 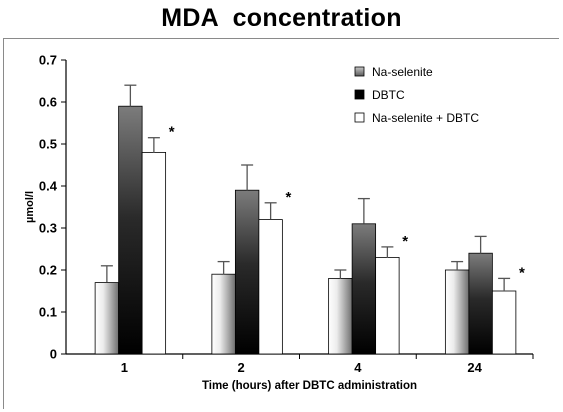 I want to click on chart-title: MDA concentration, so click(x=281, y=18).